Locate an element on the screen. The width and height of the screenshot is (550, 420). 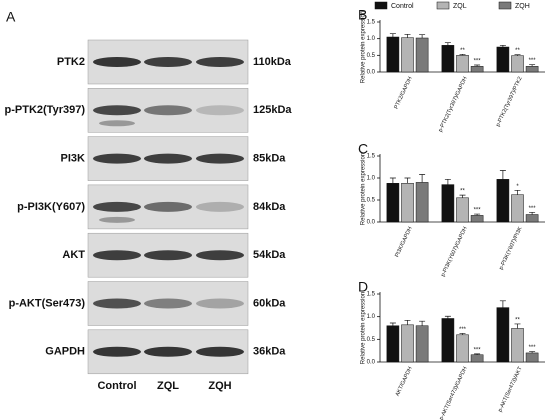
x-tick-label: p-PI3K(Y607)/GAPDH is located at coordinates (454, 252).